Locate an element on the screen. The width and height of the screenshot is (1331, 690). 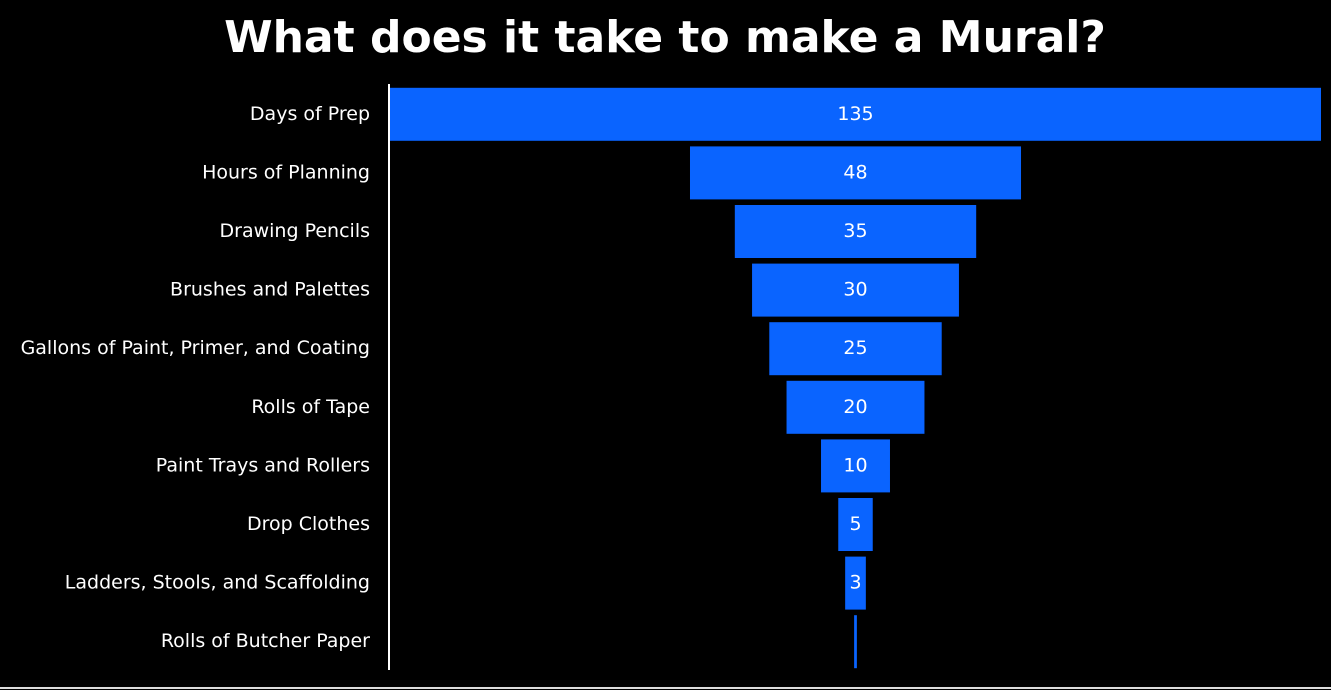
category-label: Ladders, Stools, and Scaffolding is located at coordinates (217, 583).